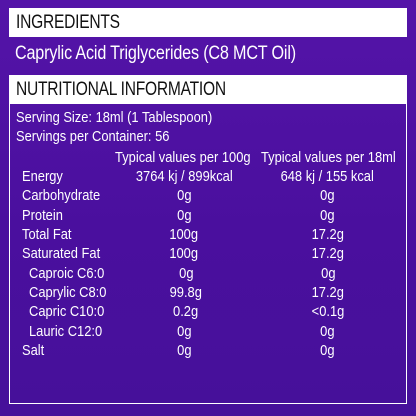  I want to click on table-row: Salt 0g 0g, so click(208, 350).